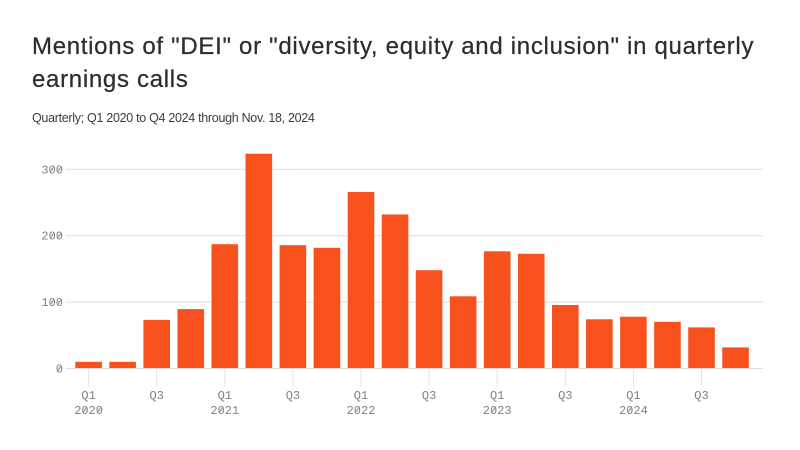 This screenshot has width=800, height=450. Describe the element at coordinates (59, 370) in the screenshot. I see `svg-text: 0` at that location.